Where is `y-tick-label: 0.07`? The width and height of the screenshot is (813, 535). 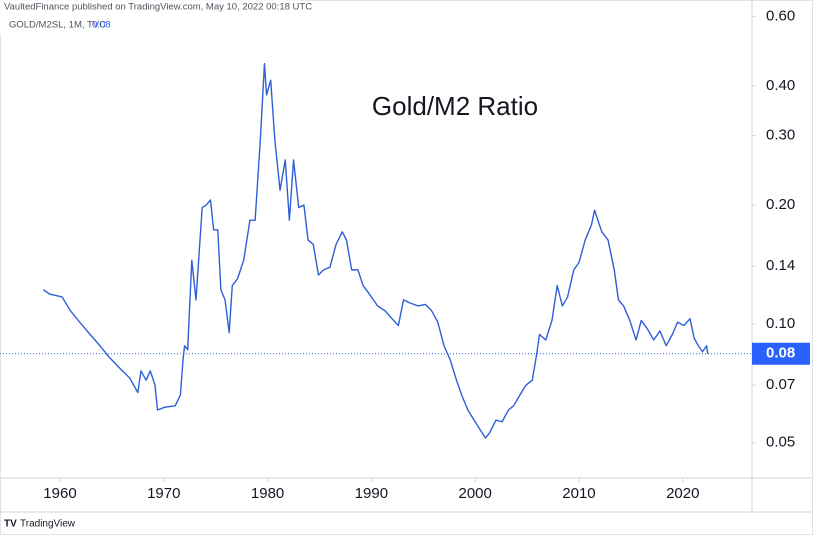
y-tick-label: 0.07 is located at coordinates (780, 384).